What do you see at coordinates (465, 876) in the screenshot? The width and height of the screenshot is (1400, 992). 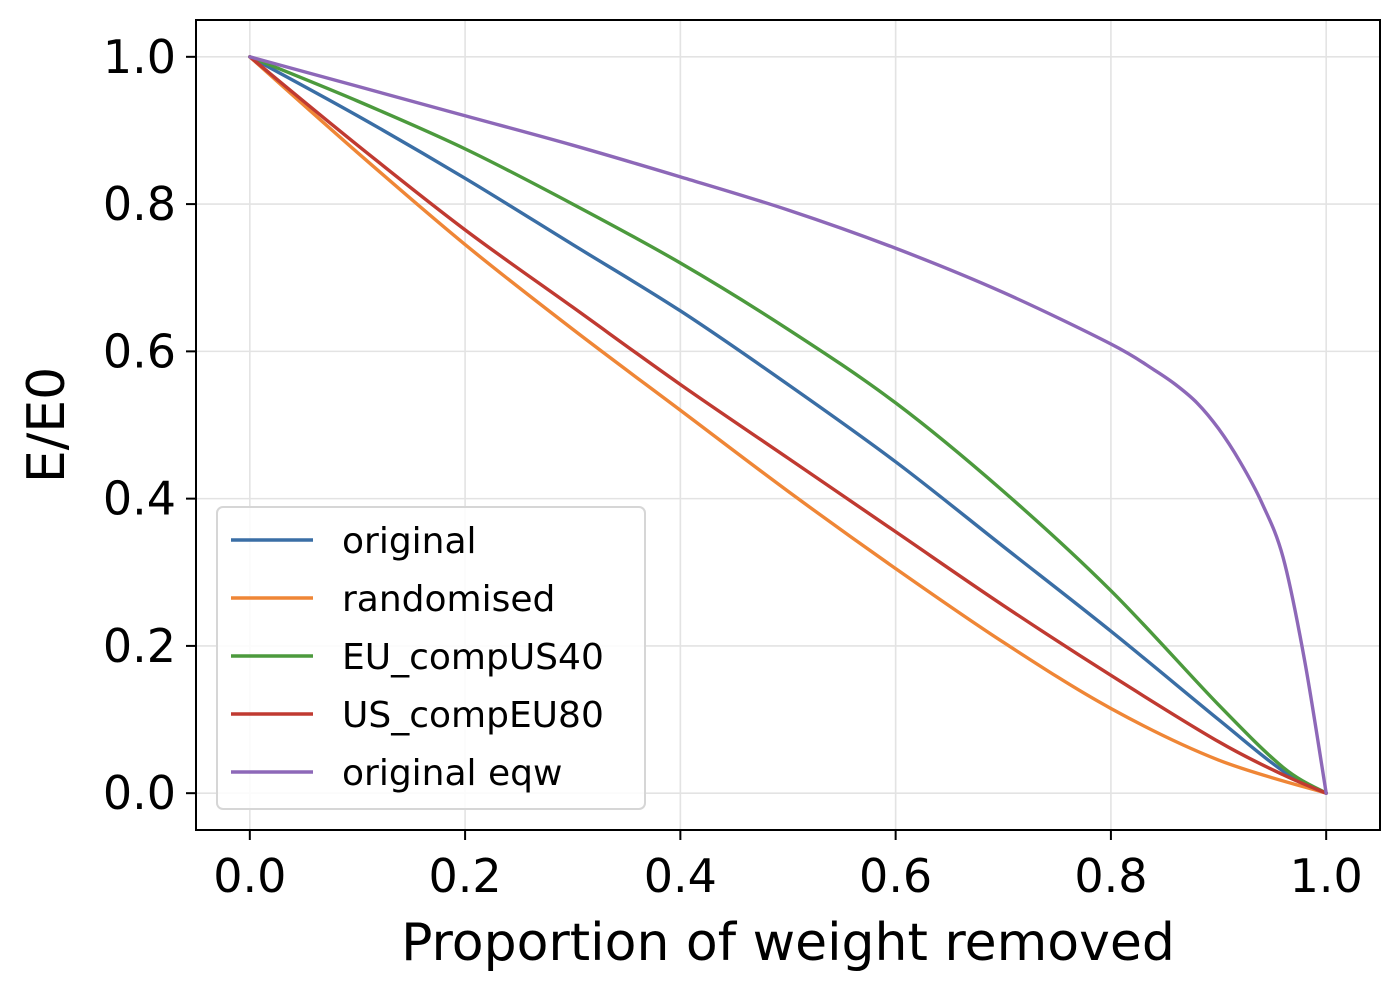 I see `x-tick-label: 0.2` at bounding box center [465, 876].